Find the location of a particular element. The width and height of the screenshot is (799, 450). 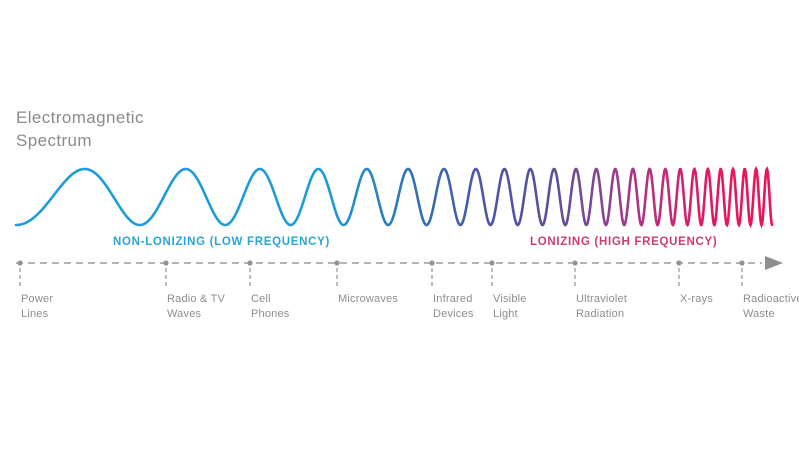

non-ionizing-band-label: NON-LONIZING (LOW FREQUENCY) is located at coordinates (221, 242).